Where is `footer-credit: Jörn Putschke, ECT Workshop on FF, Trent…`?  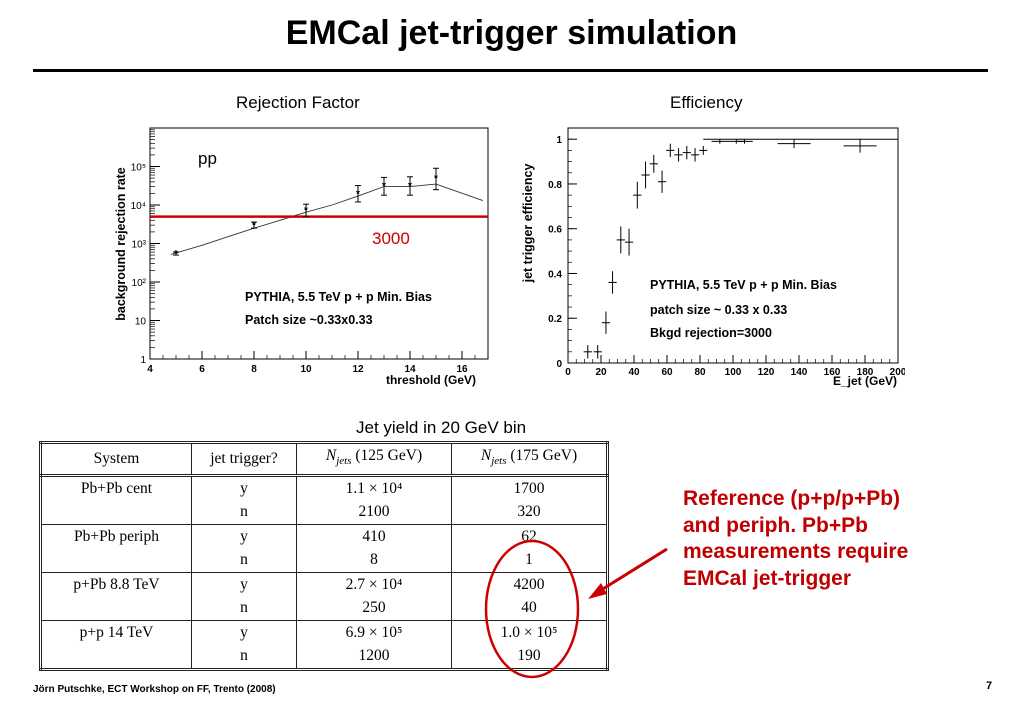 footer-credit: Jörn Putschke, ECT Workshop on FF, Trent… is located at coordinates (154, 689).